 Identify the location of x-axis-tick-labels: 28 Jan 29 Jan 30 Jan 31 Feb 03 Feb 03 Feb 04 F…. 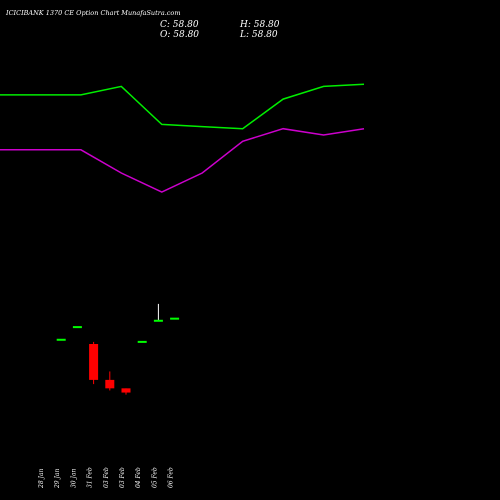
(106, 478).